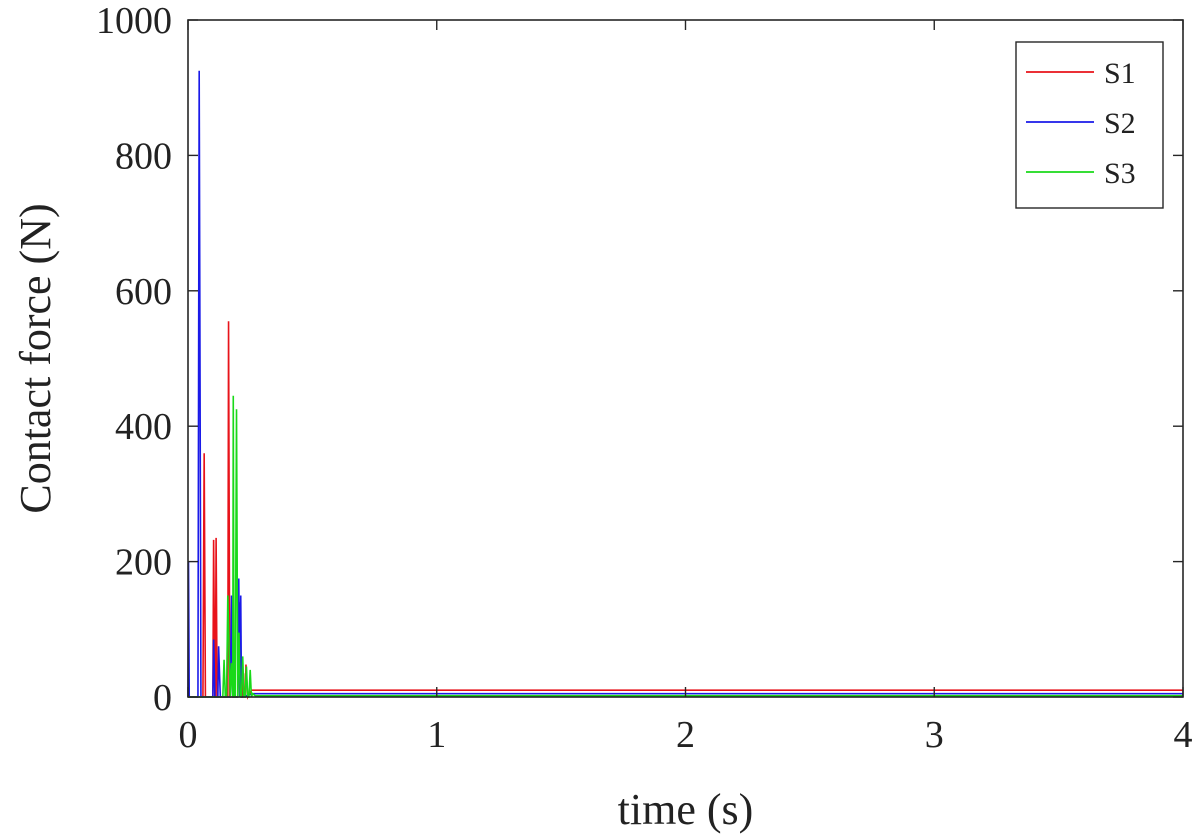  What do you see at coordinates (134, 21) in the screenshot?
I see `y-tick-label: 1000` at bounding box center [134, 21].